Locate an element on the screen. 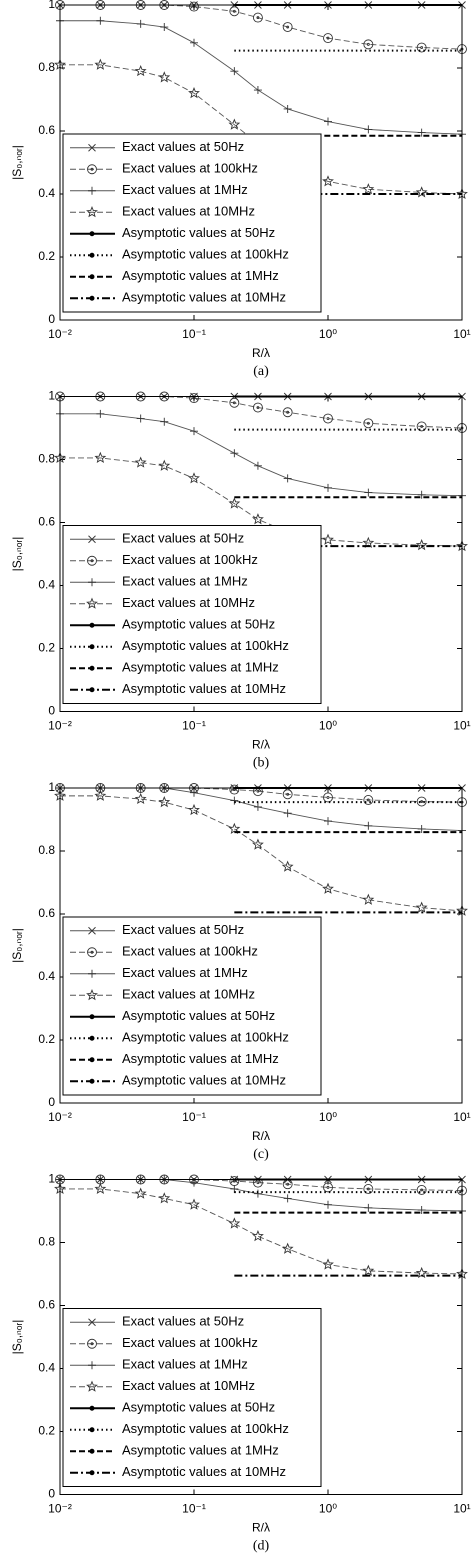 The height and width of the screenshot is (1560, 474). x-tick-label: 10¹ is located at coordinates (461, 726).